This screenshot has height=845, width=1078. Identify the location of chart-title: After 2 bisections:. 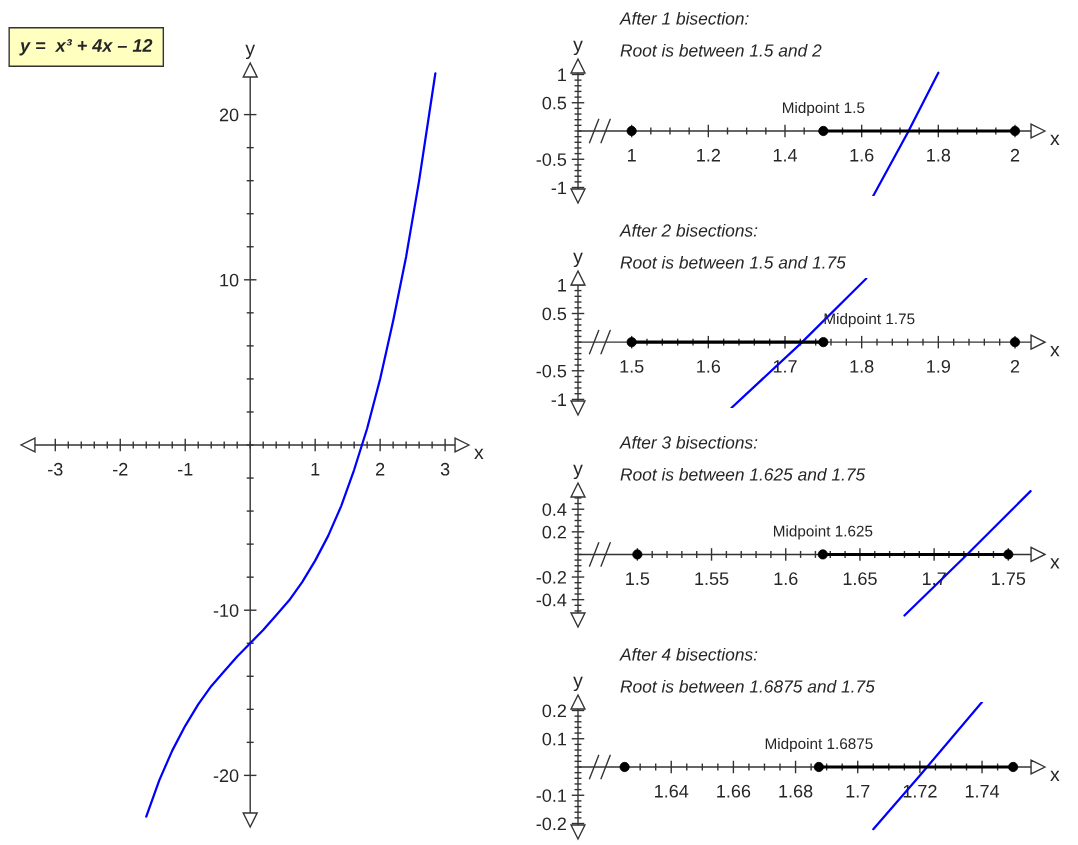
(688, 230).